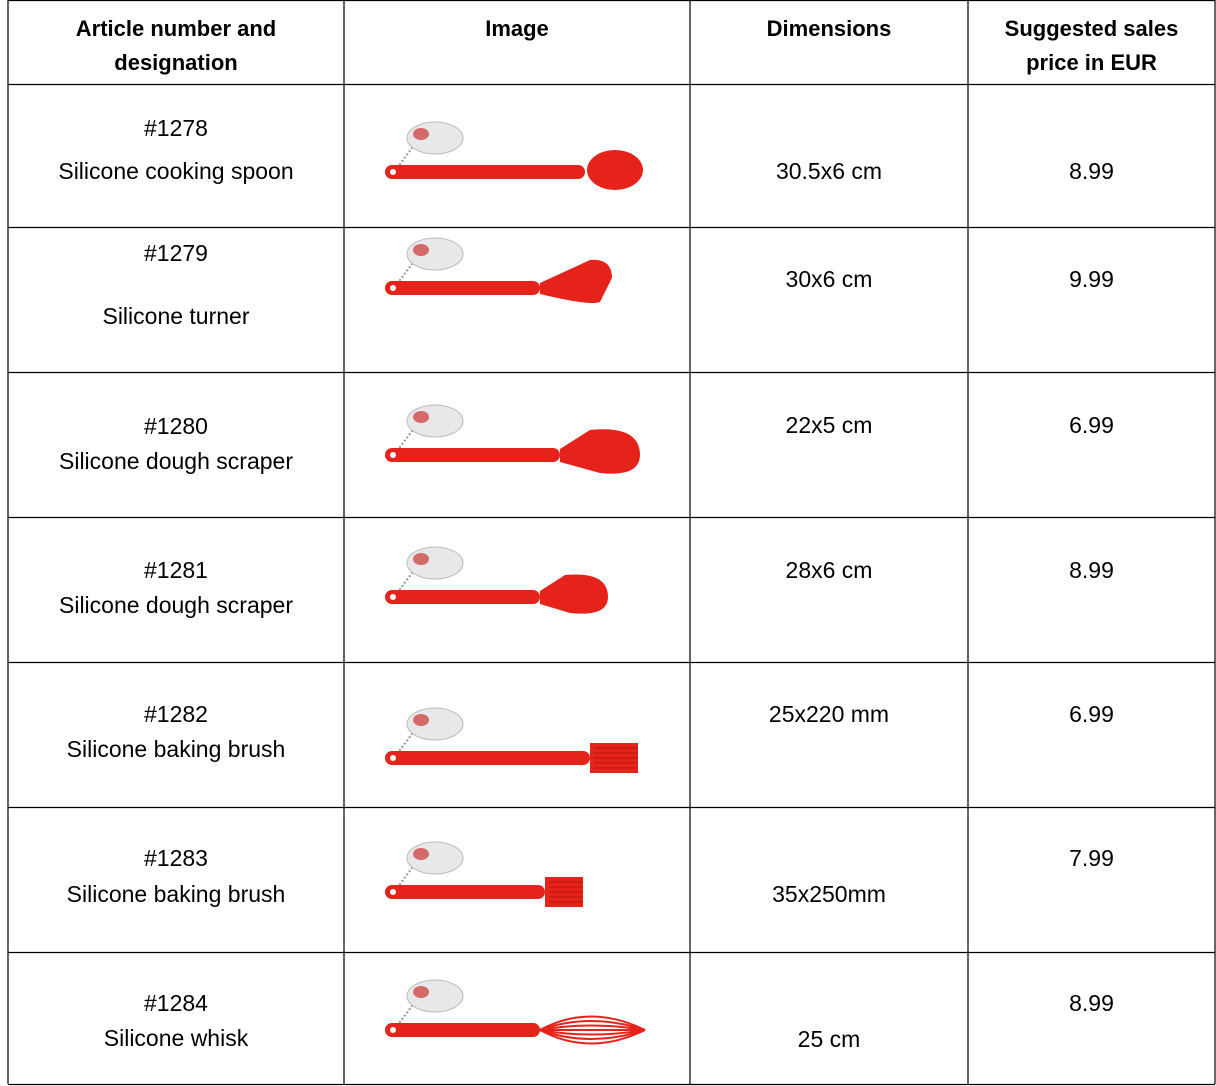 This screenshot has height=1086, width=1216. I want to click on header-cell: Article number and, so click(176, 28).